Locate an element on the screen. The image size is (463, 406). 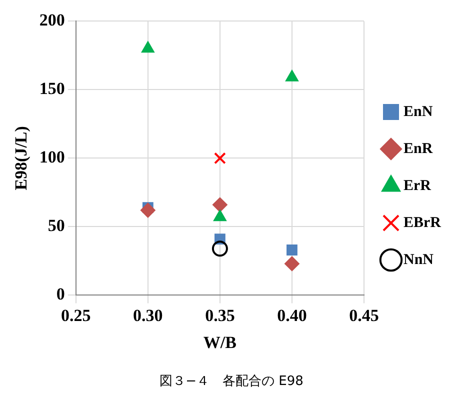
x-axis-title: W/B is located at coordinates (219, 342).